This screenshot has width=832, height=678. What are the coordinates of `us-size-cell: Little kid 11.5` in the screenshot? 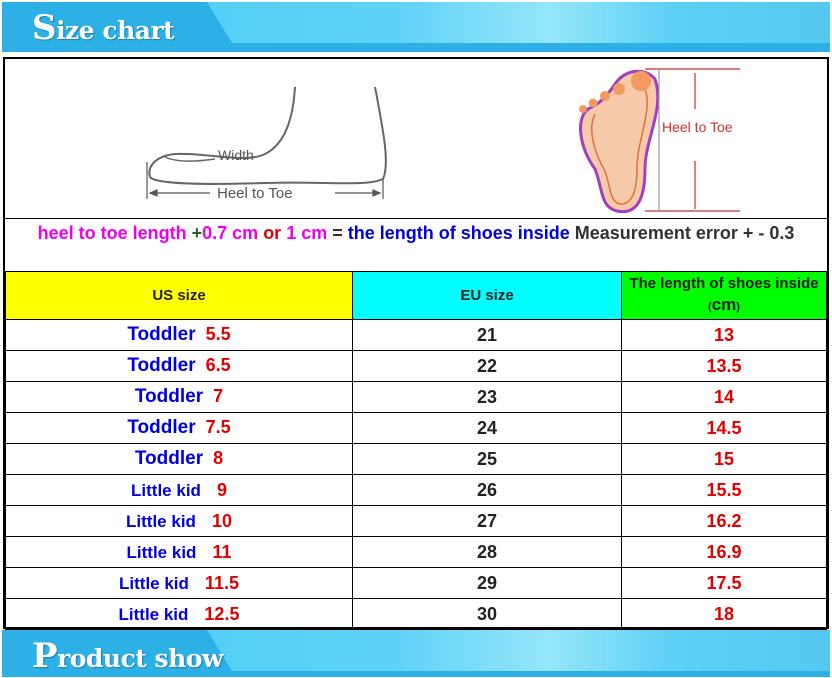 It's located at (179, 583).